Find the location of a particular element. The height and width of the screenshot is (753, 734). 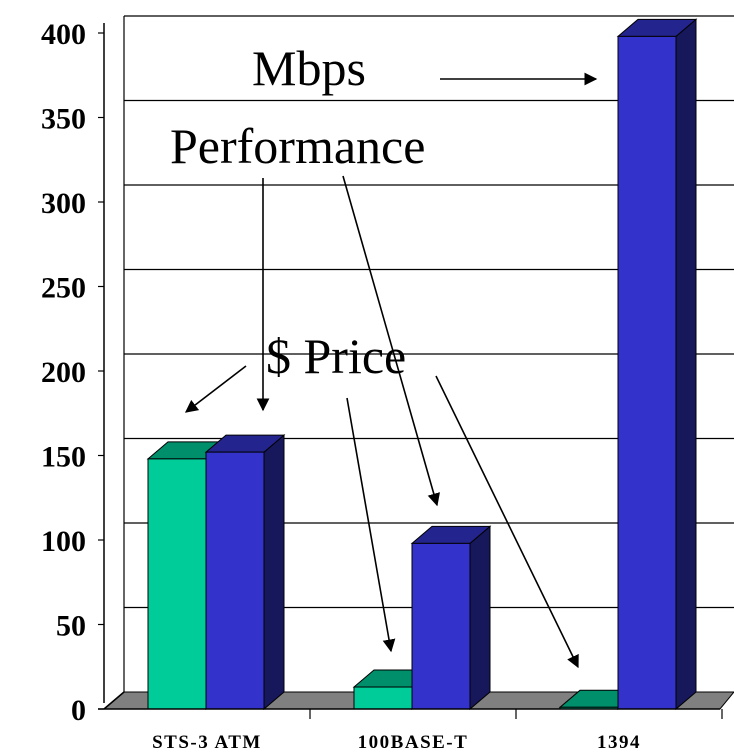

x-tick-label: 1394 is located at coordinates (619, 742).